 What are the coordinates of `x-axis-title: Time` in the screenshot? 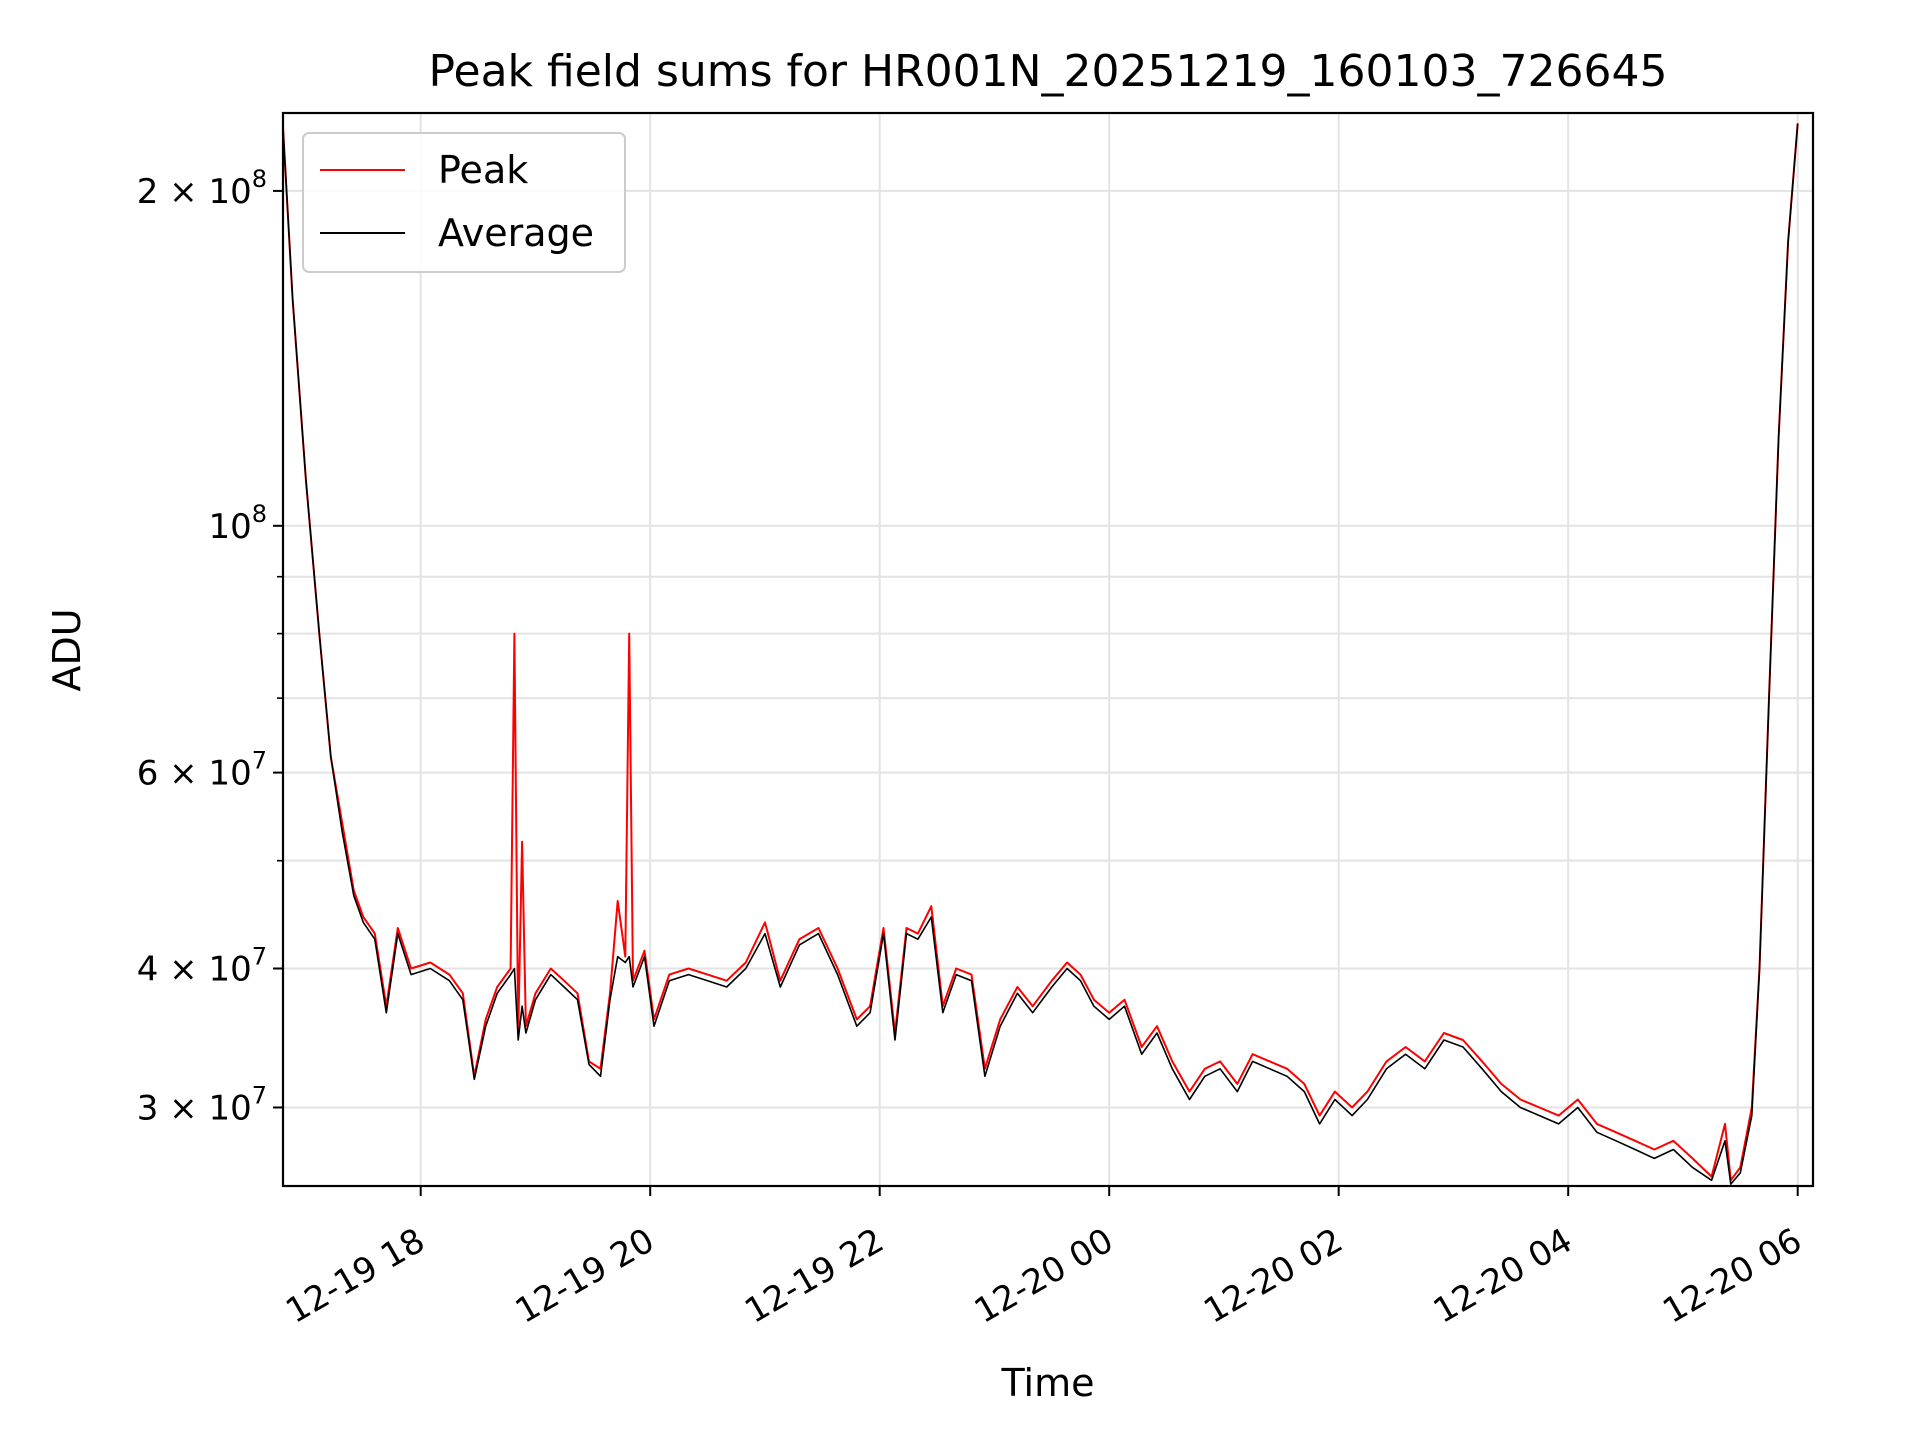 It's located at (1048, 1383).